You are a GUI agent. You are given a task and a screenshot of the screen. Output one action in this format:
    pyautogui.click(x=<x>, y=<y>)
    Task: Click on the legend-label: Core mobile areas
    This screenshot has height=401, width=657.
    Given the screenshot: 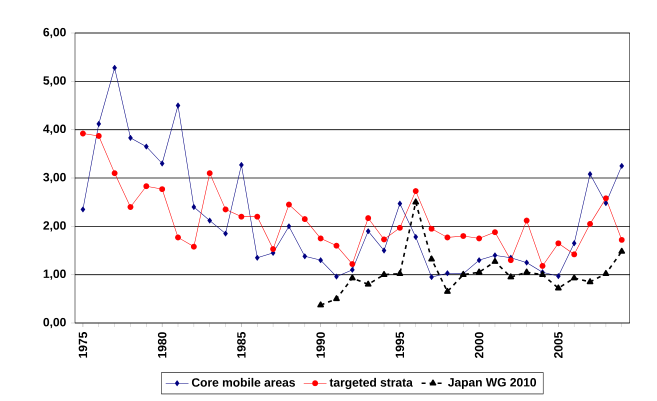 What is the action you would take?
    pyautogui.click(x=243, y=382)
    